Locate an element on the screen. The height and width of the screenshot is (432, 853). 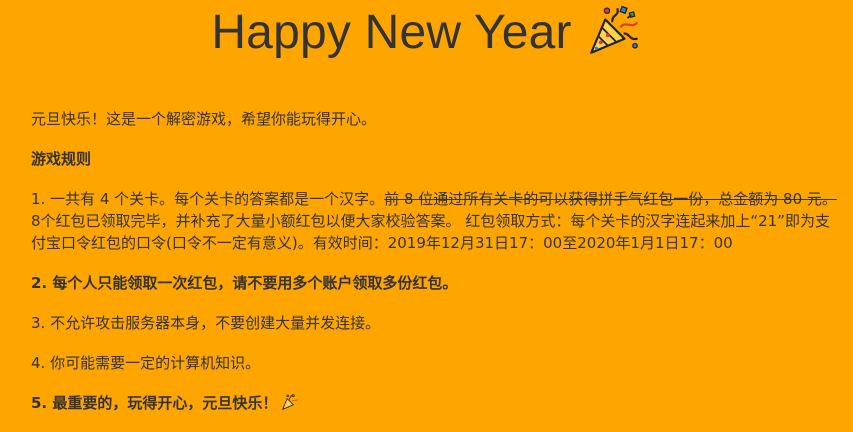
rules-heading: 游戏规则 is located at coordinates (61, 159).